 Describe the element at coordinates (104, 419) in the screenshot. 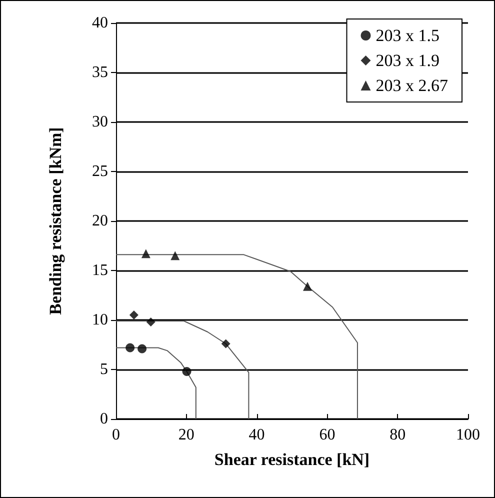

I see `y-tick-label: 0` at that location.